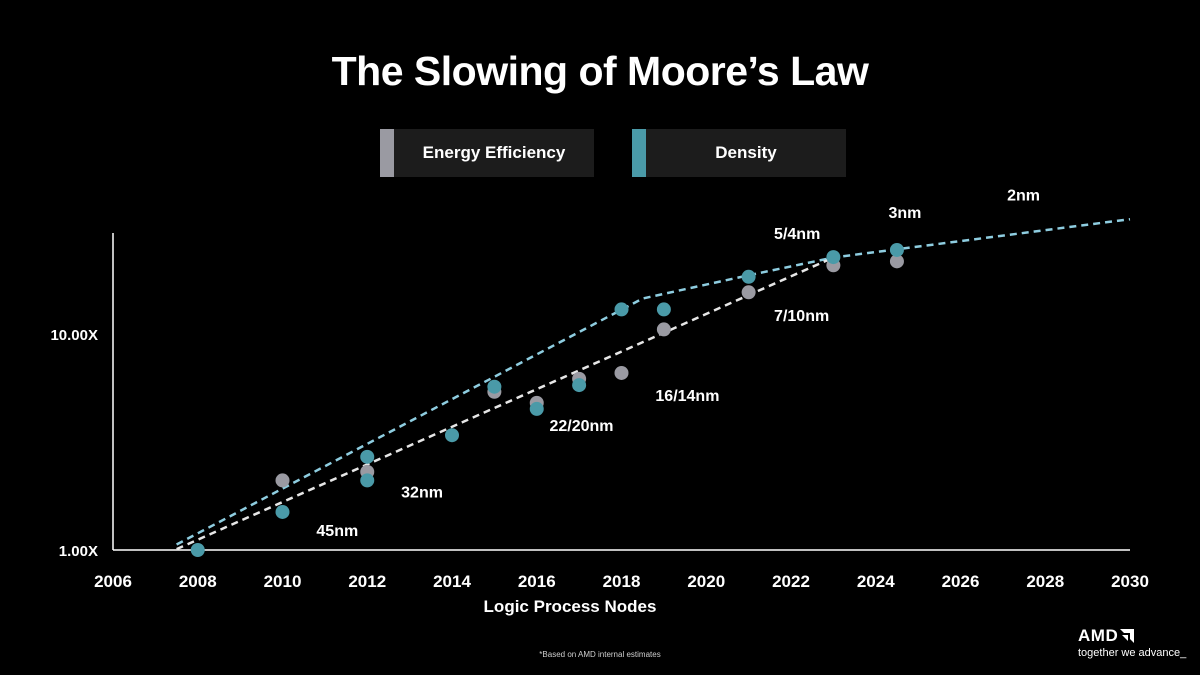 The height and width of the screenshot is (675, 1200). I want to click on page-title: The Slowing of Moore’s Law, so click(600, 71).